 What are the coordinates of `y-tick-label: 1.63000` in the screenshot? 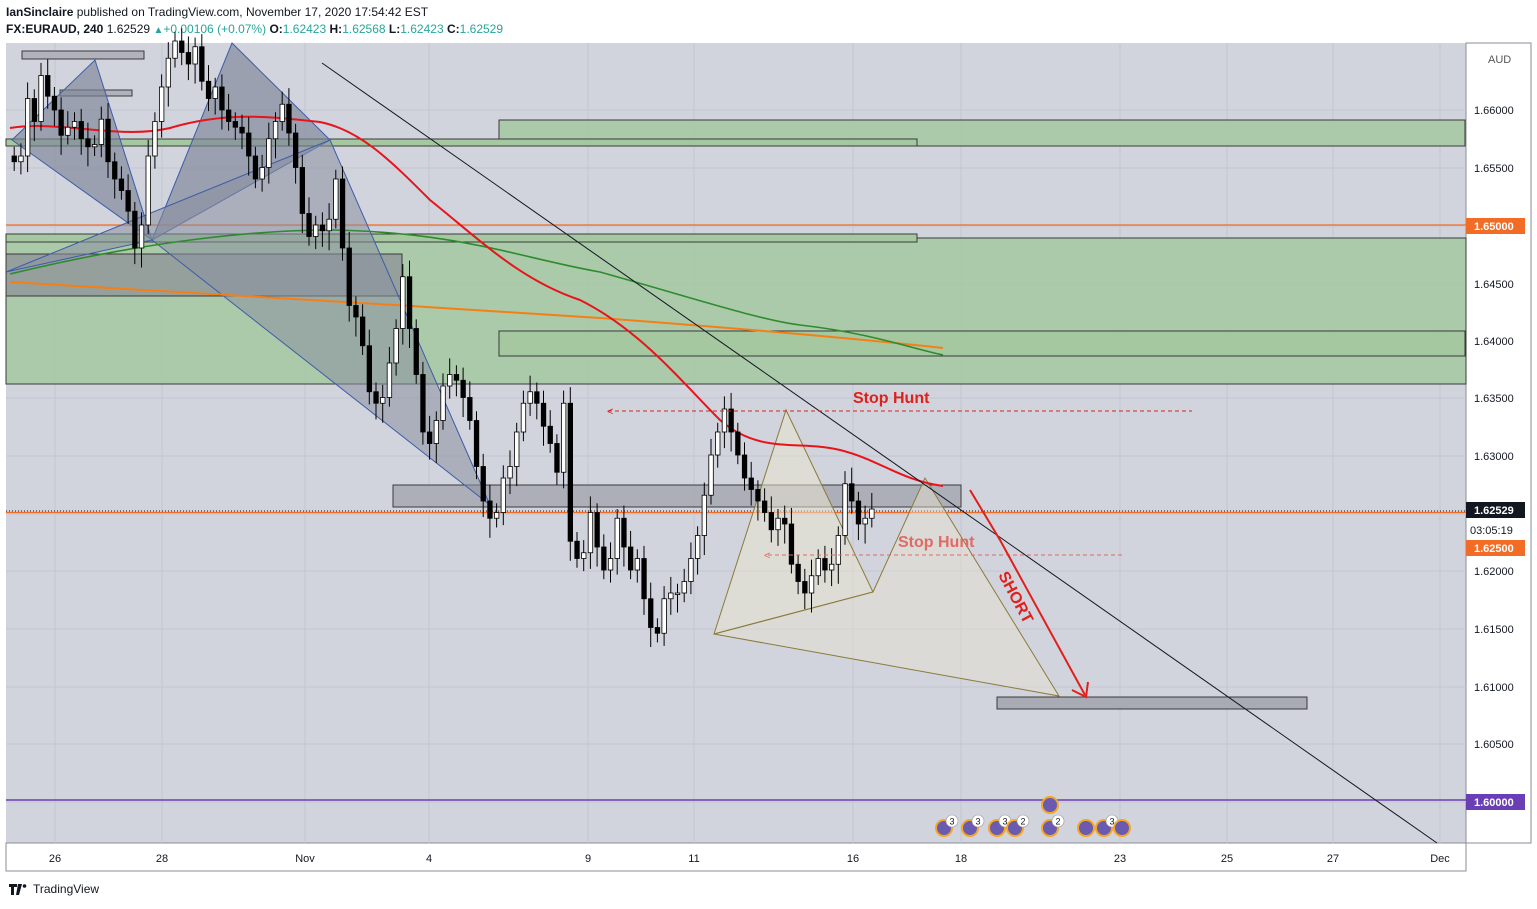 It's located at (1494, 457).